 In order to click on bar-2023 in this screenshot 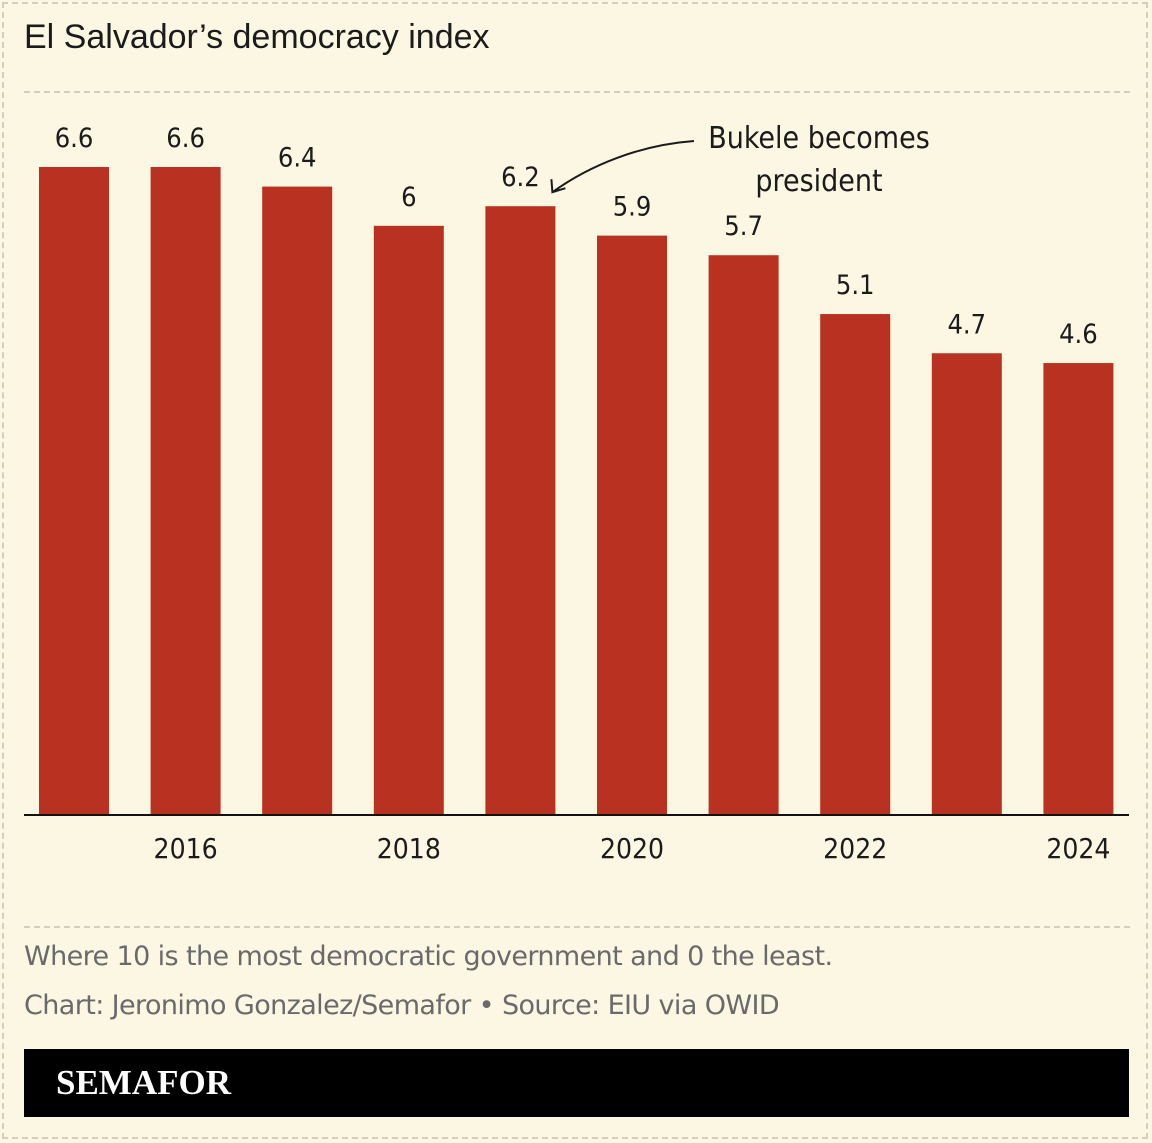, I will do `click(966, 583)`.